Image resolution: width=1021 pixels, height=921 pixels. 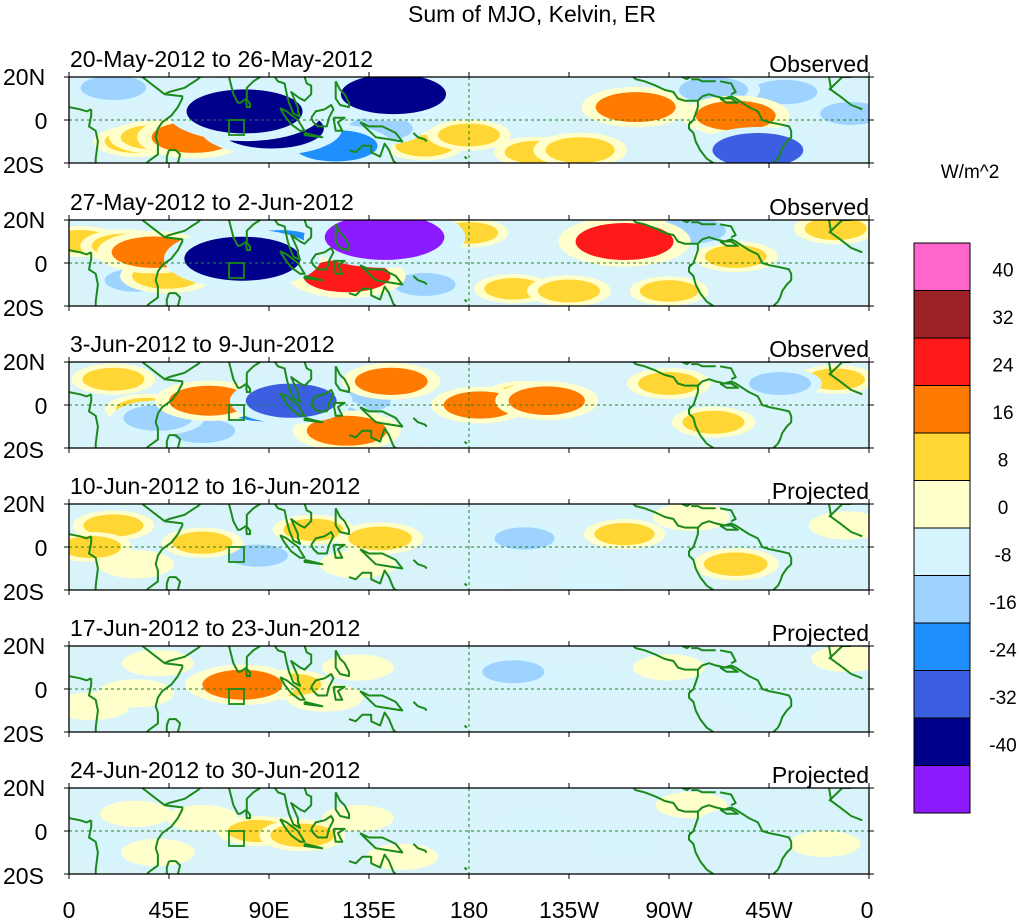 What do you see at coordinates (1002, 746) in the screenshot?
I see `colorbar-tick-label: -40` at bounding box center [1002, 746].